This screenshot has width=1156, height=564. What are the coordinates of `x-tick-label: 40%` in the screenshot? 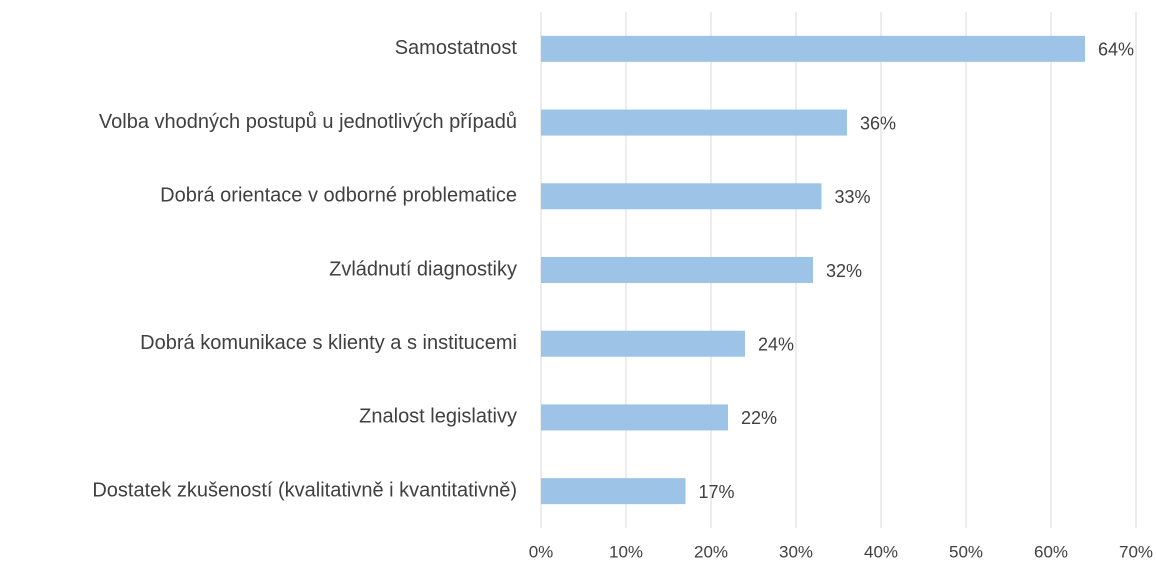 It's located at (881, 551).